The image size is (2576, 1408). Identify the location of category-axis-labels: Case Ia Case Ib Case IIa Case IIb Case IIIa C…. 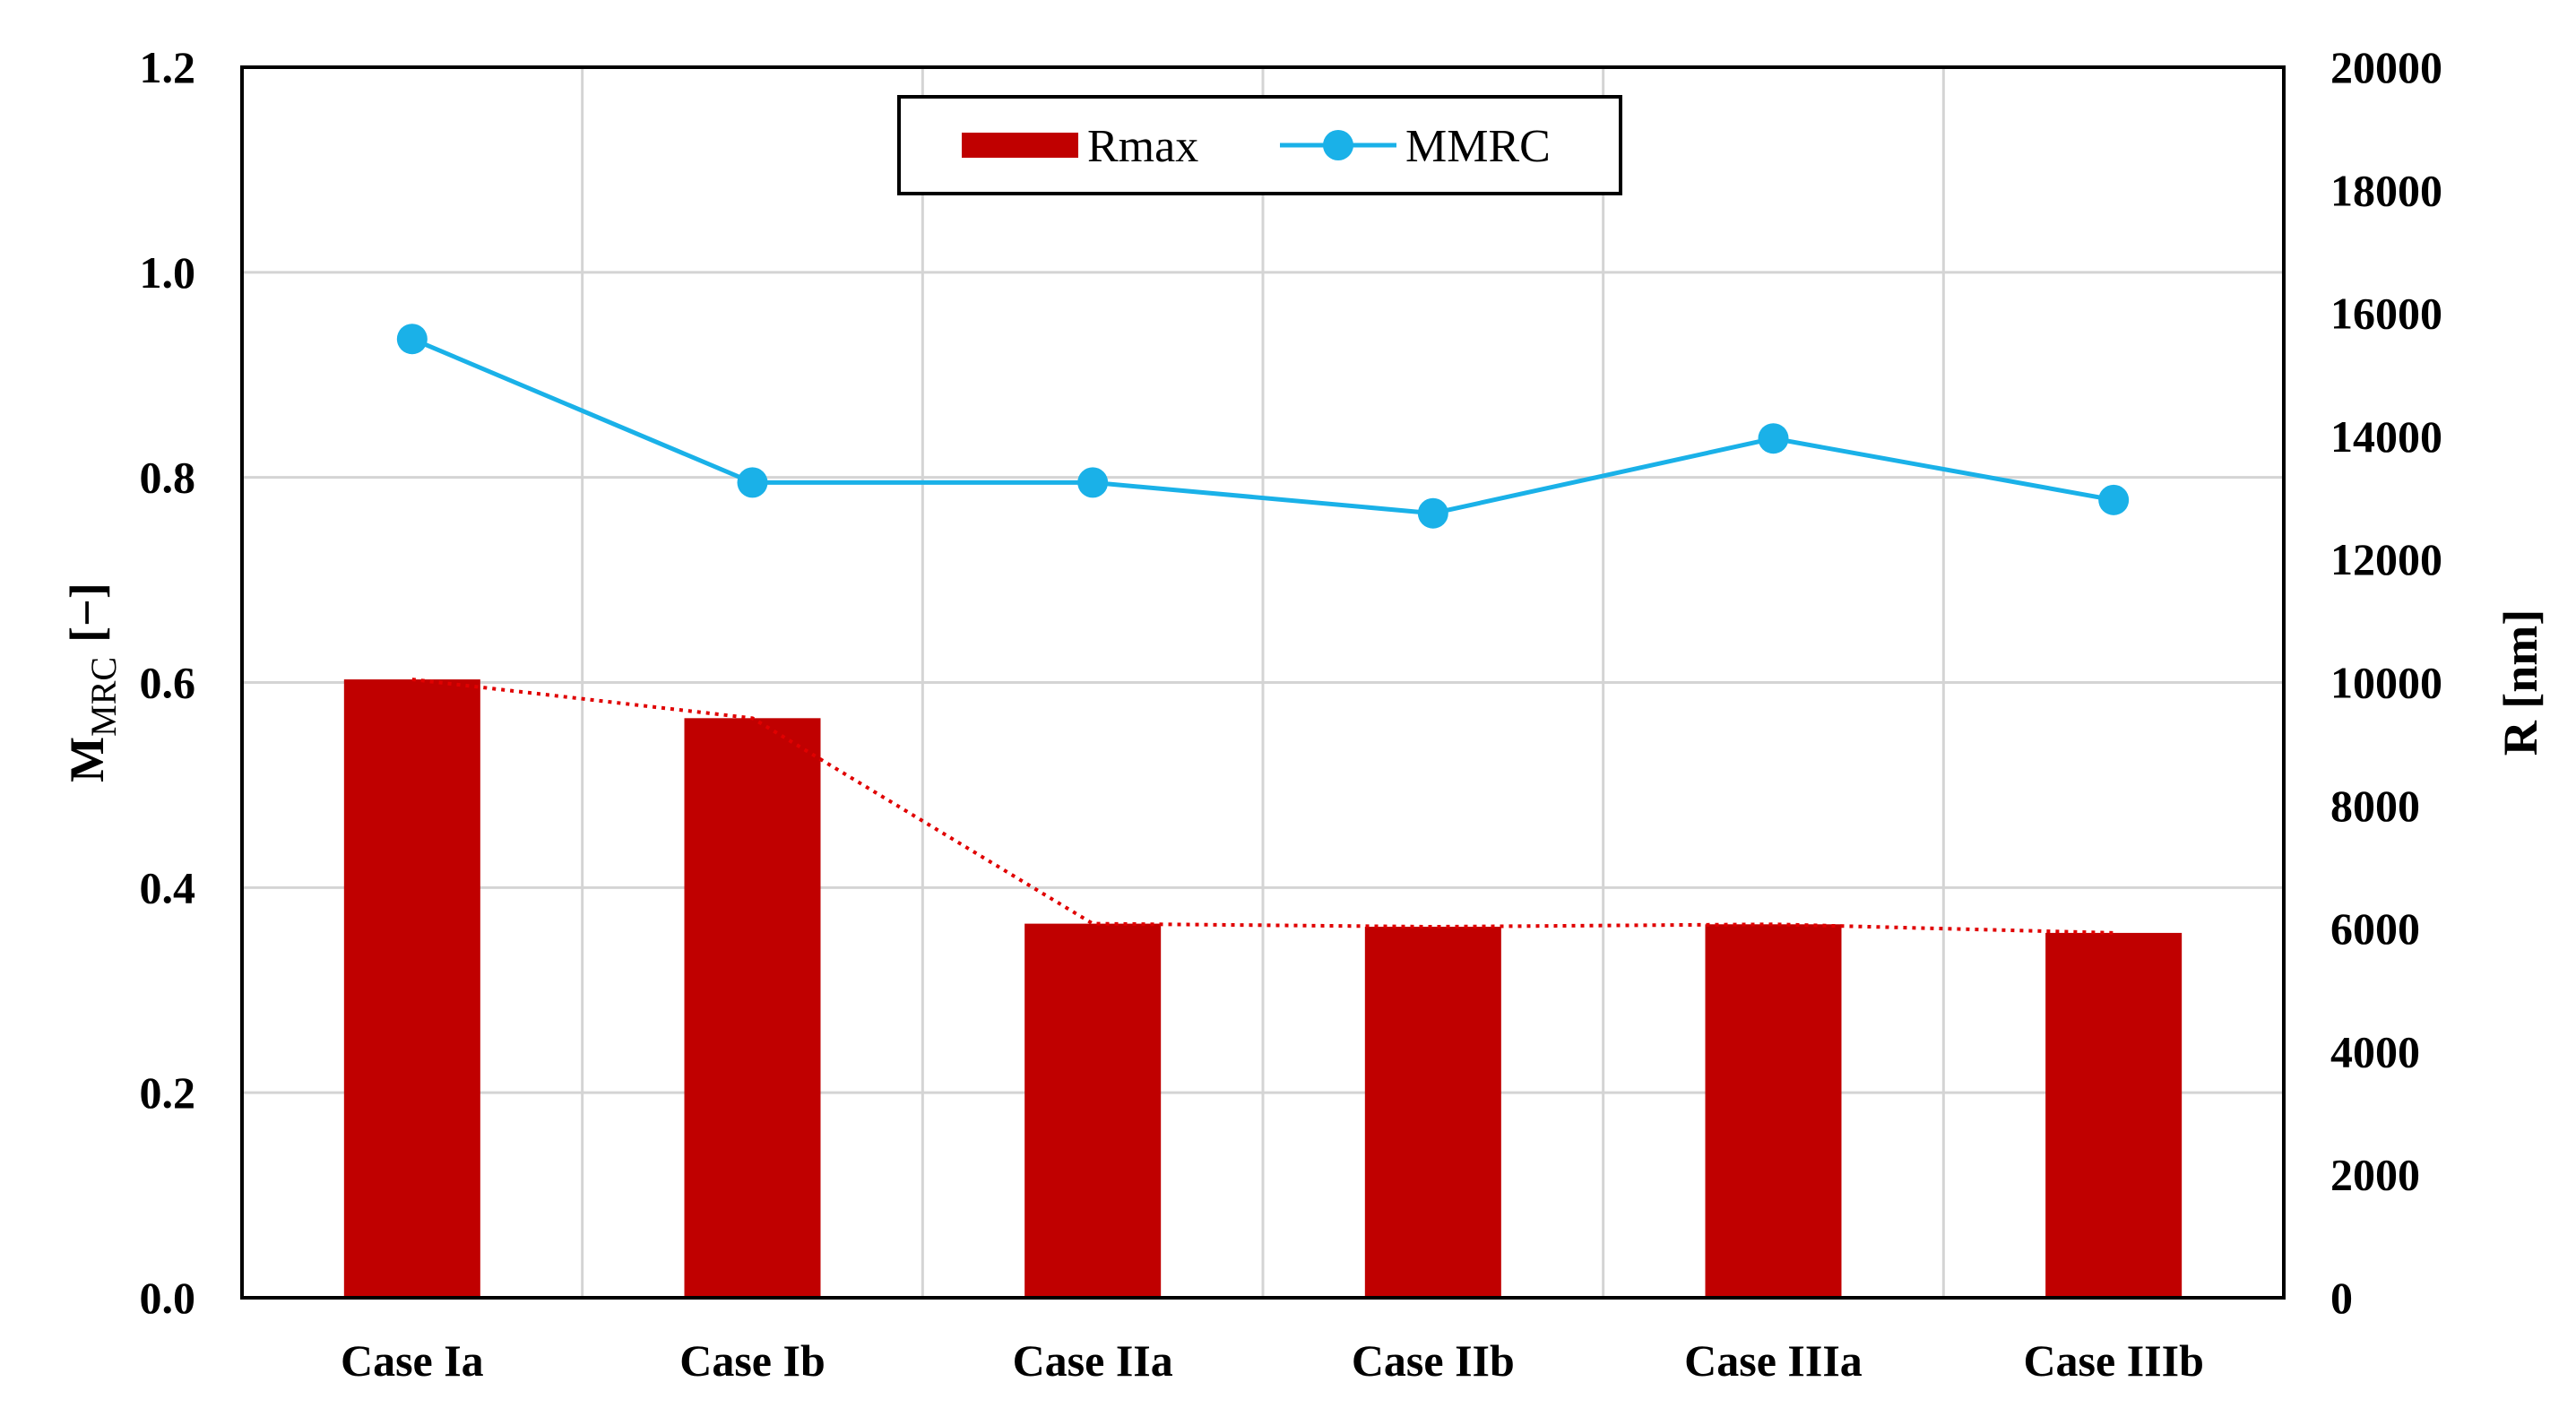
(1272, 1360).